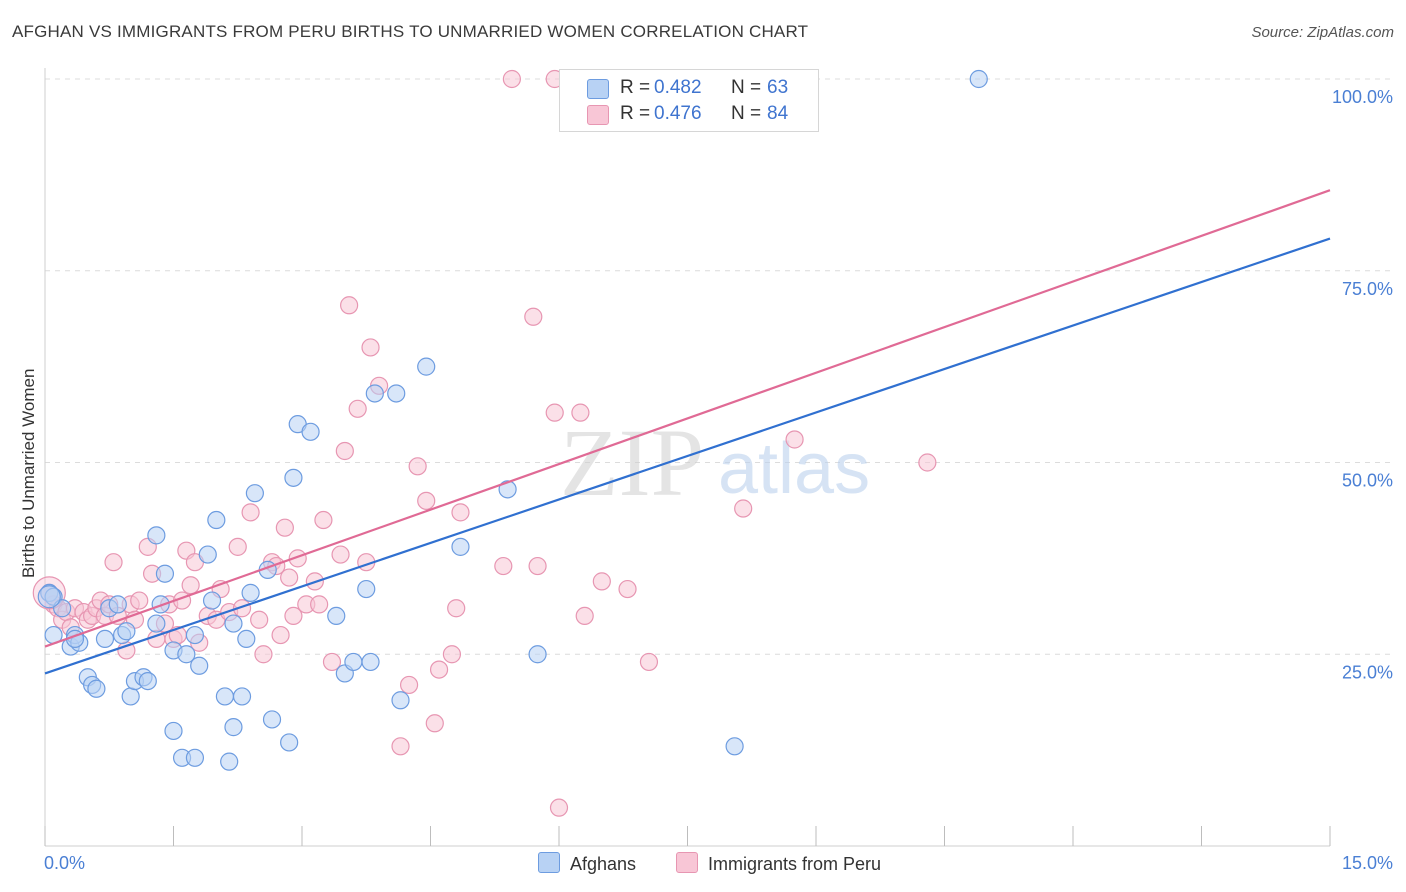  Describe the element at coordinates (778, 87) in the screenshot. I see `n-value: 63` at that location.